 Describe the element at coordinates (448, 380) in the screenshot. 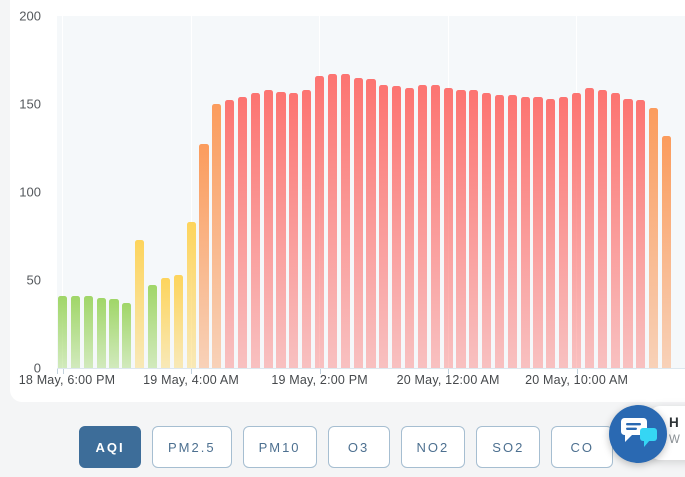

I see `x-tick-label: 20 May, 12:00 AM` at that location.